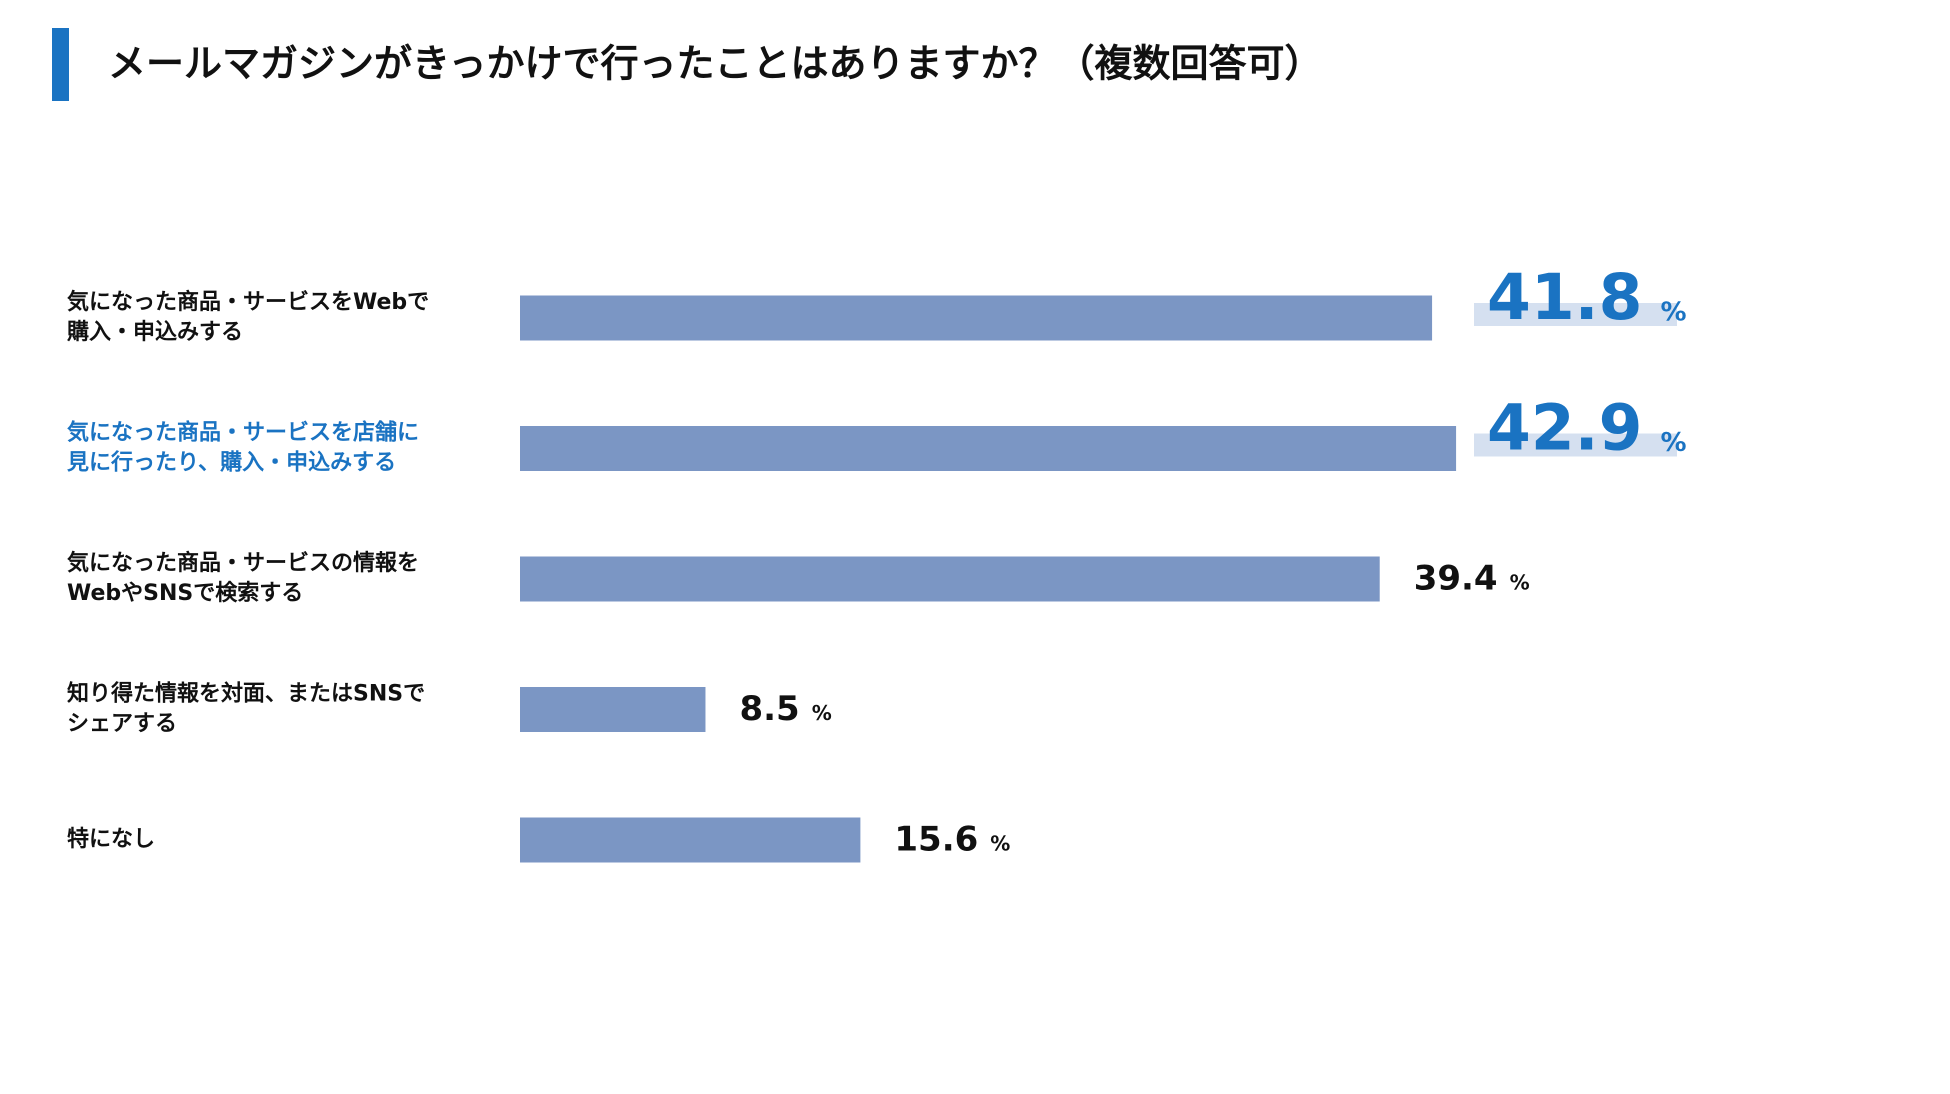 The height and width of the screenshot is (1094, 1950). I want to click on category-label: 気になった商品・サービスを店舗に, so click(243, 433).